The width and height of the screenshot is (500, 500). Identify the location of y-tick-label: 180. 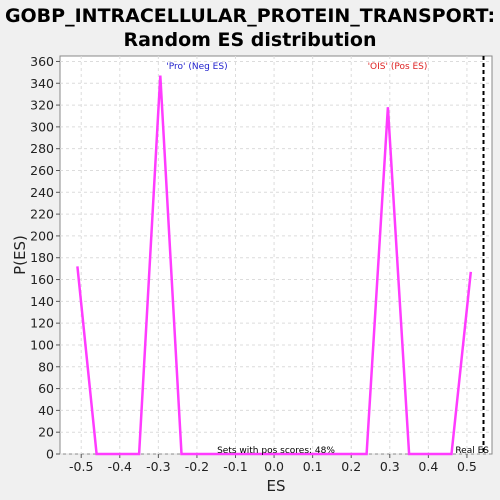
(42, 257).